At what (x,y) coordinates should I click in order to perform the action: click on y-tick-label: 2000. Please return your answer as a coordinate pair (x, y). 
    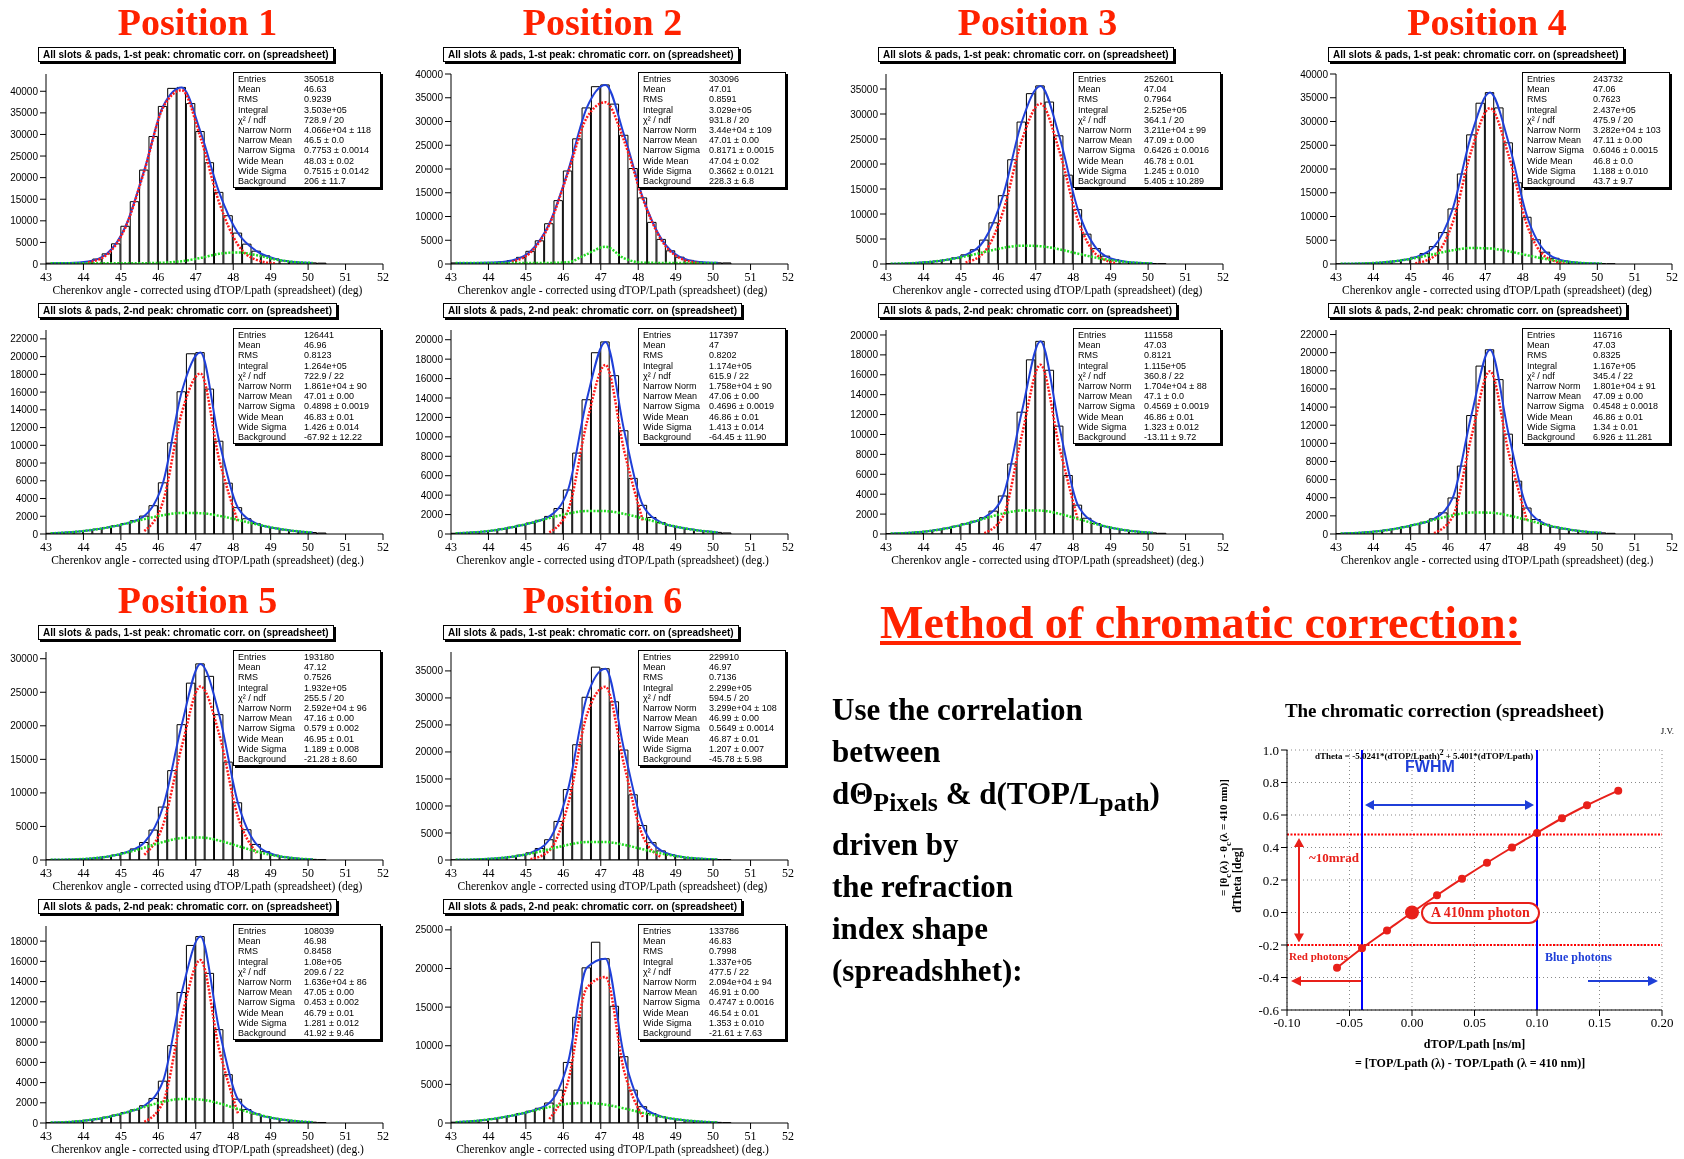
    Looking at the image, I should click on (1317, 516).